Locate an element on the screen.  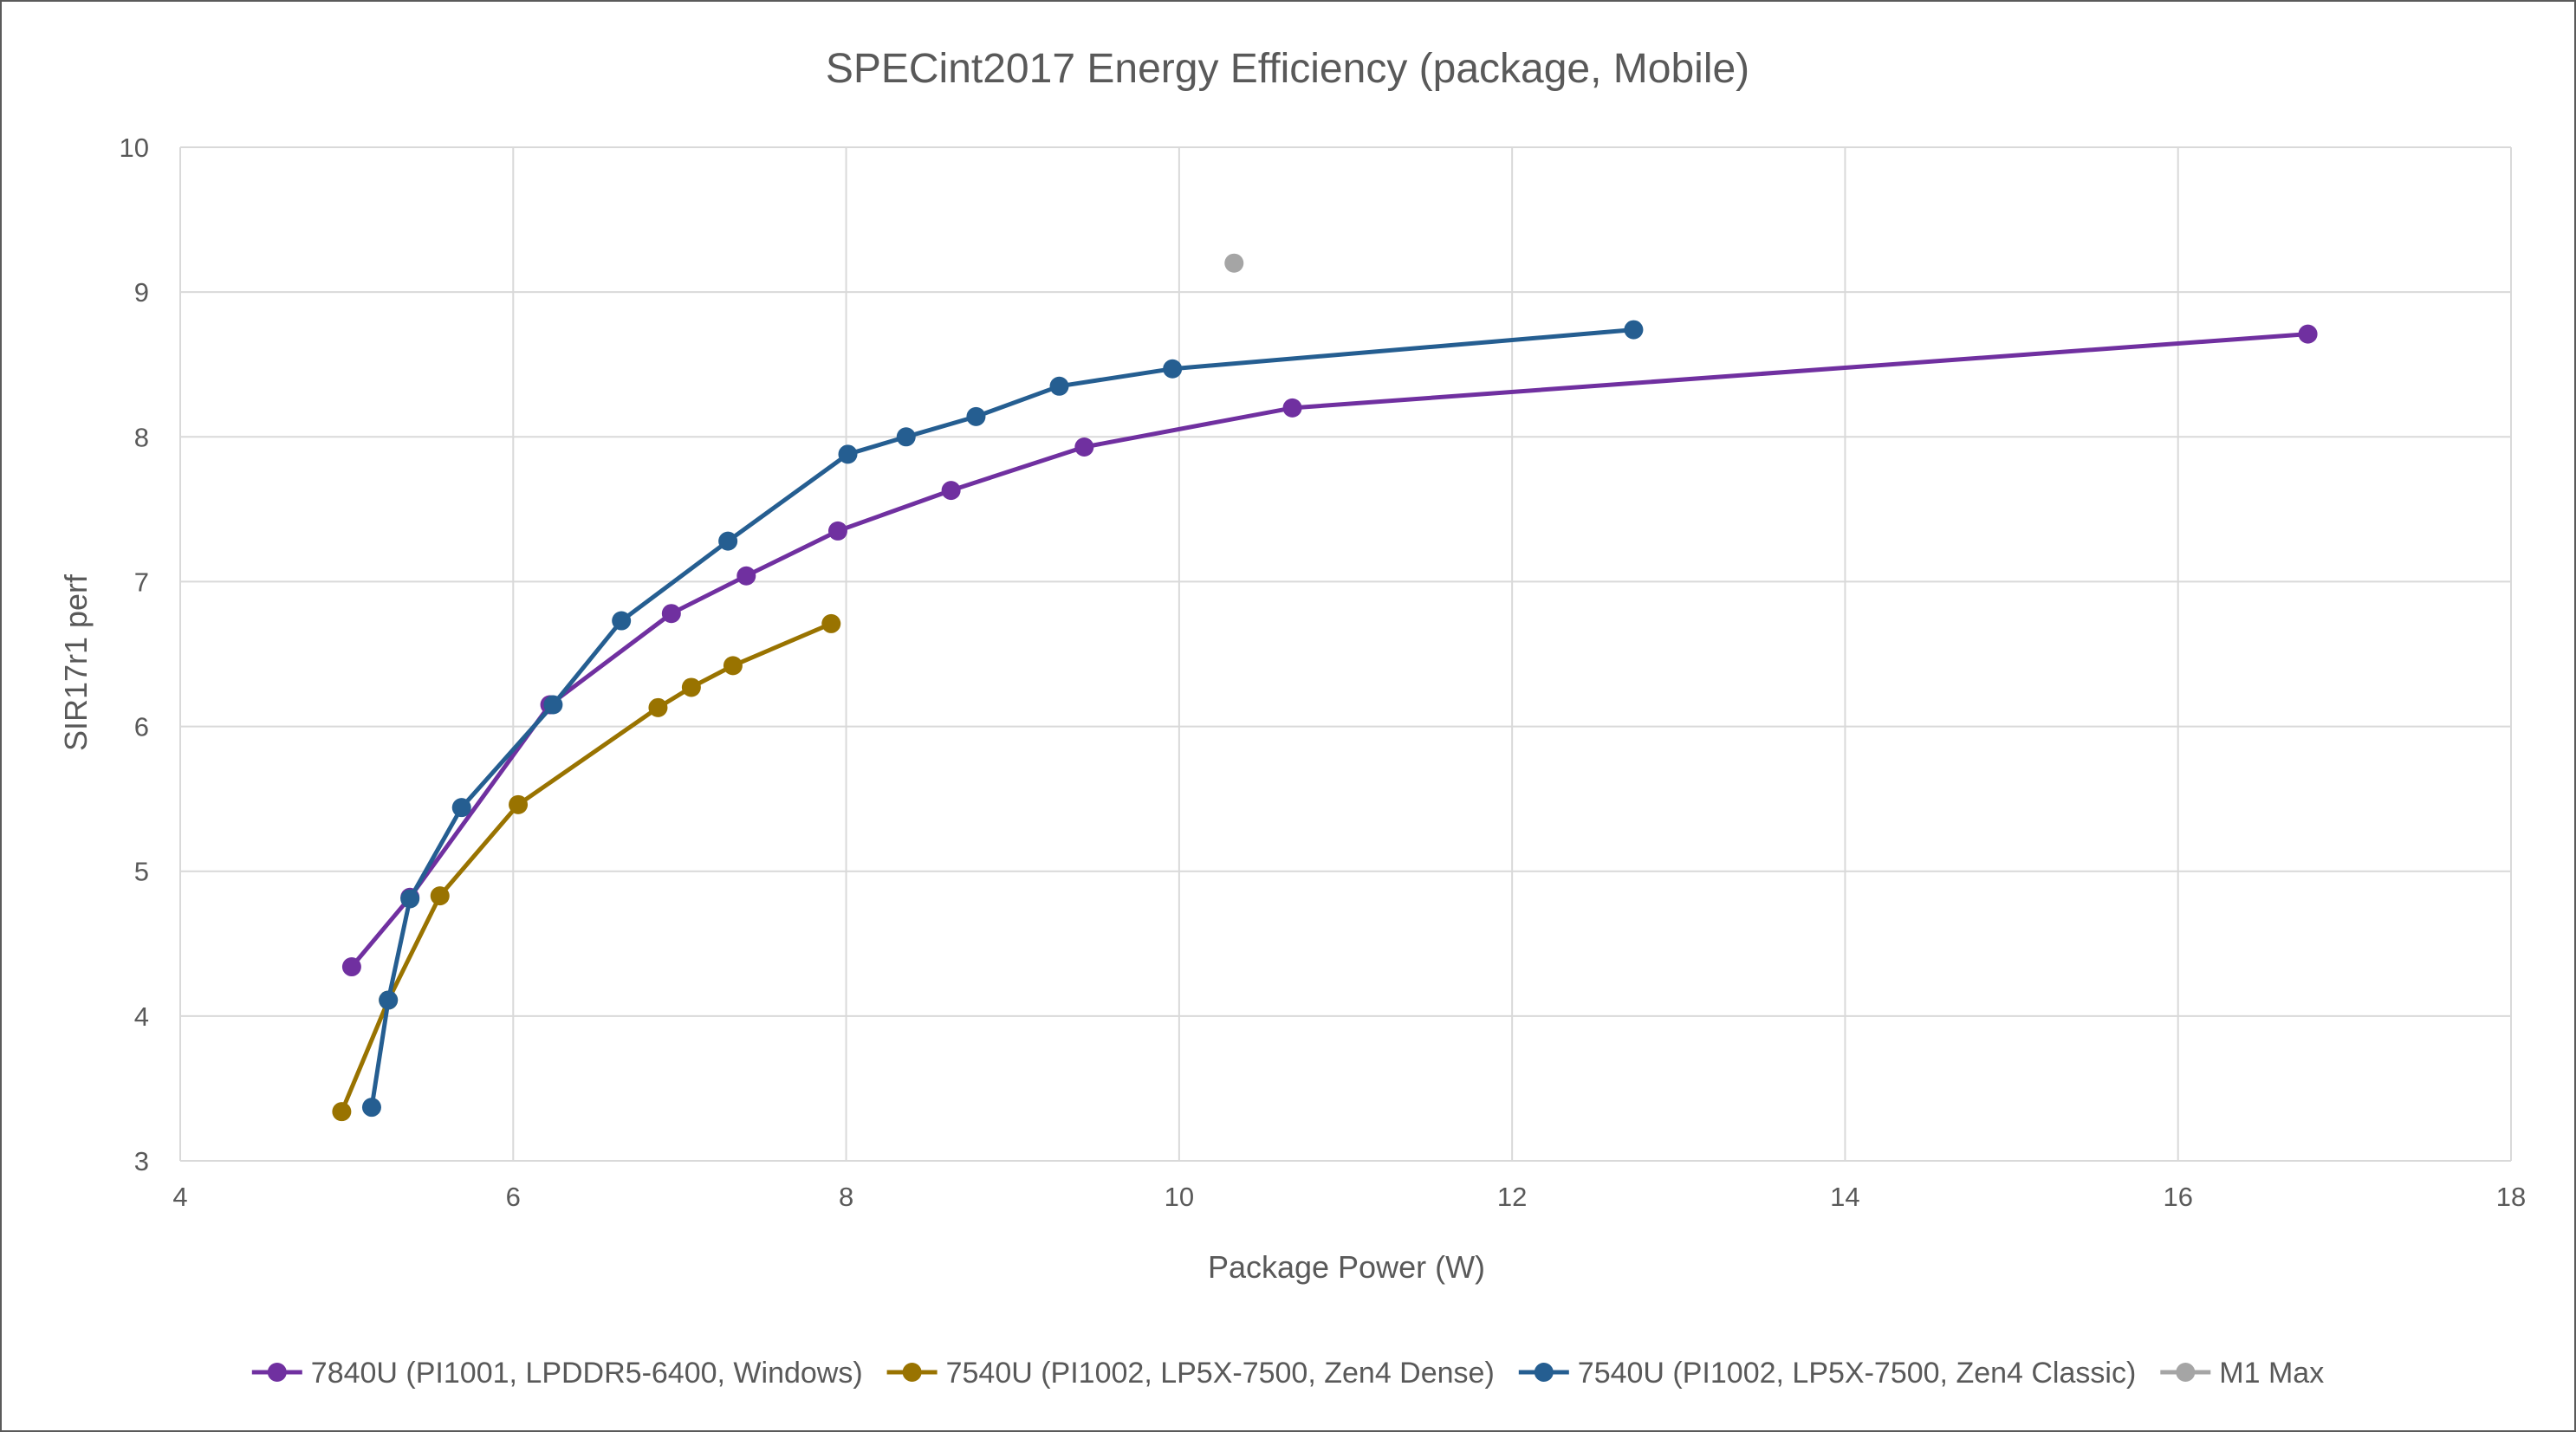
y-tick-label: 7 is located at coordinates (142, 582).